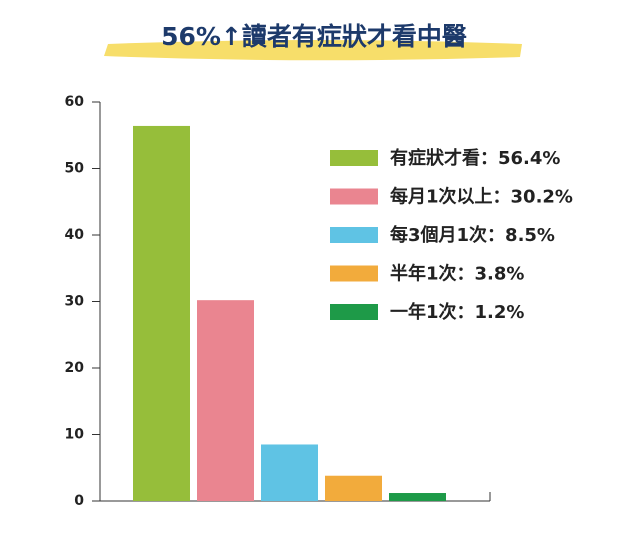 Image resolution: width=624 pixels, height=539 pixels. Describe the element at coordinates (475, 158) in the screenshot. I see `legend-label: 有症狀才看：56.4%` at that location.